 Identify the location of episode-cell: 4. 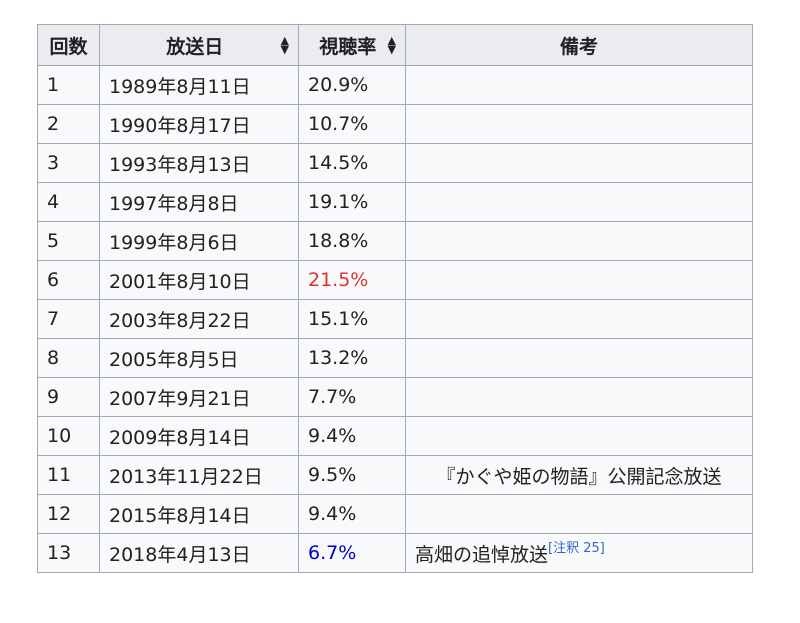
(68, 202).